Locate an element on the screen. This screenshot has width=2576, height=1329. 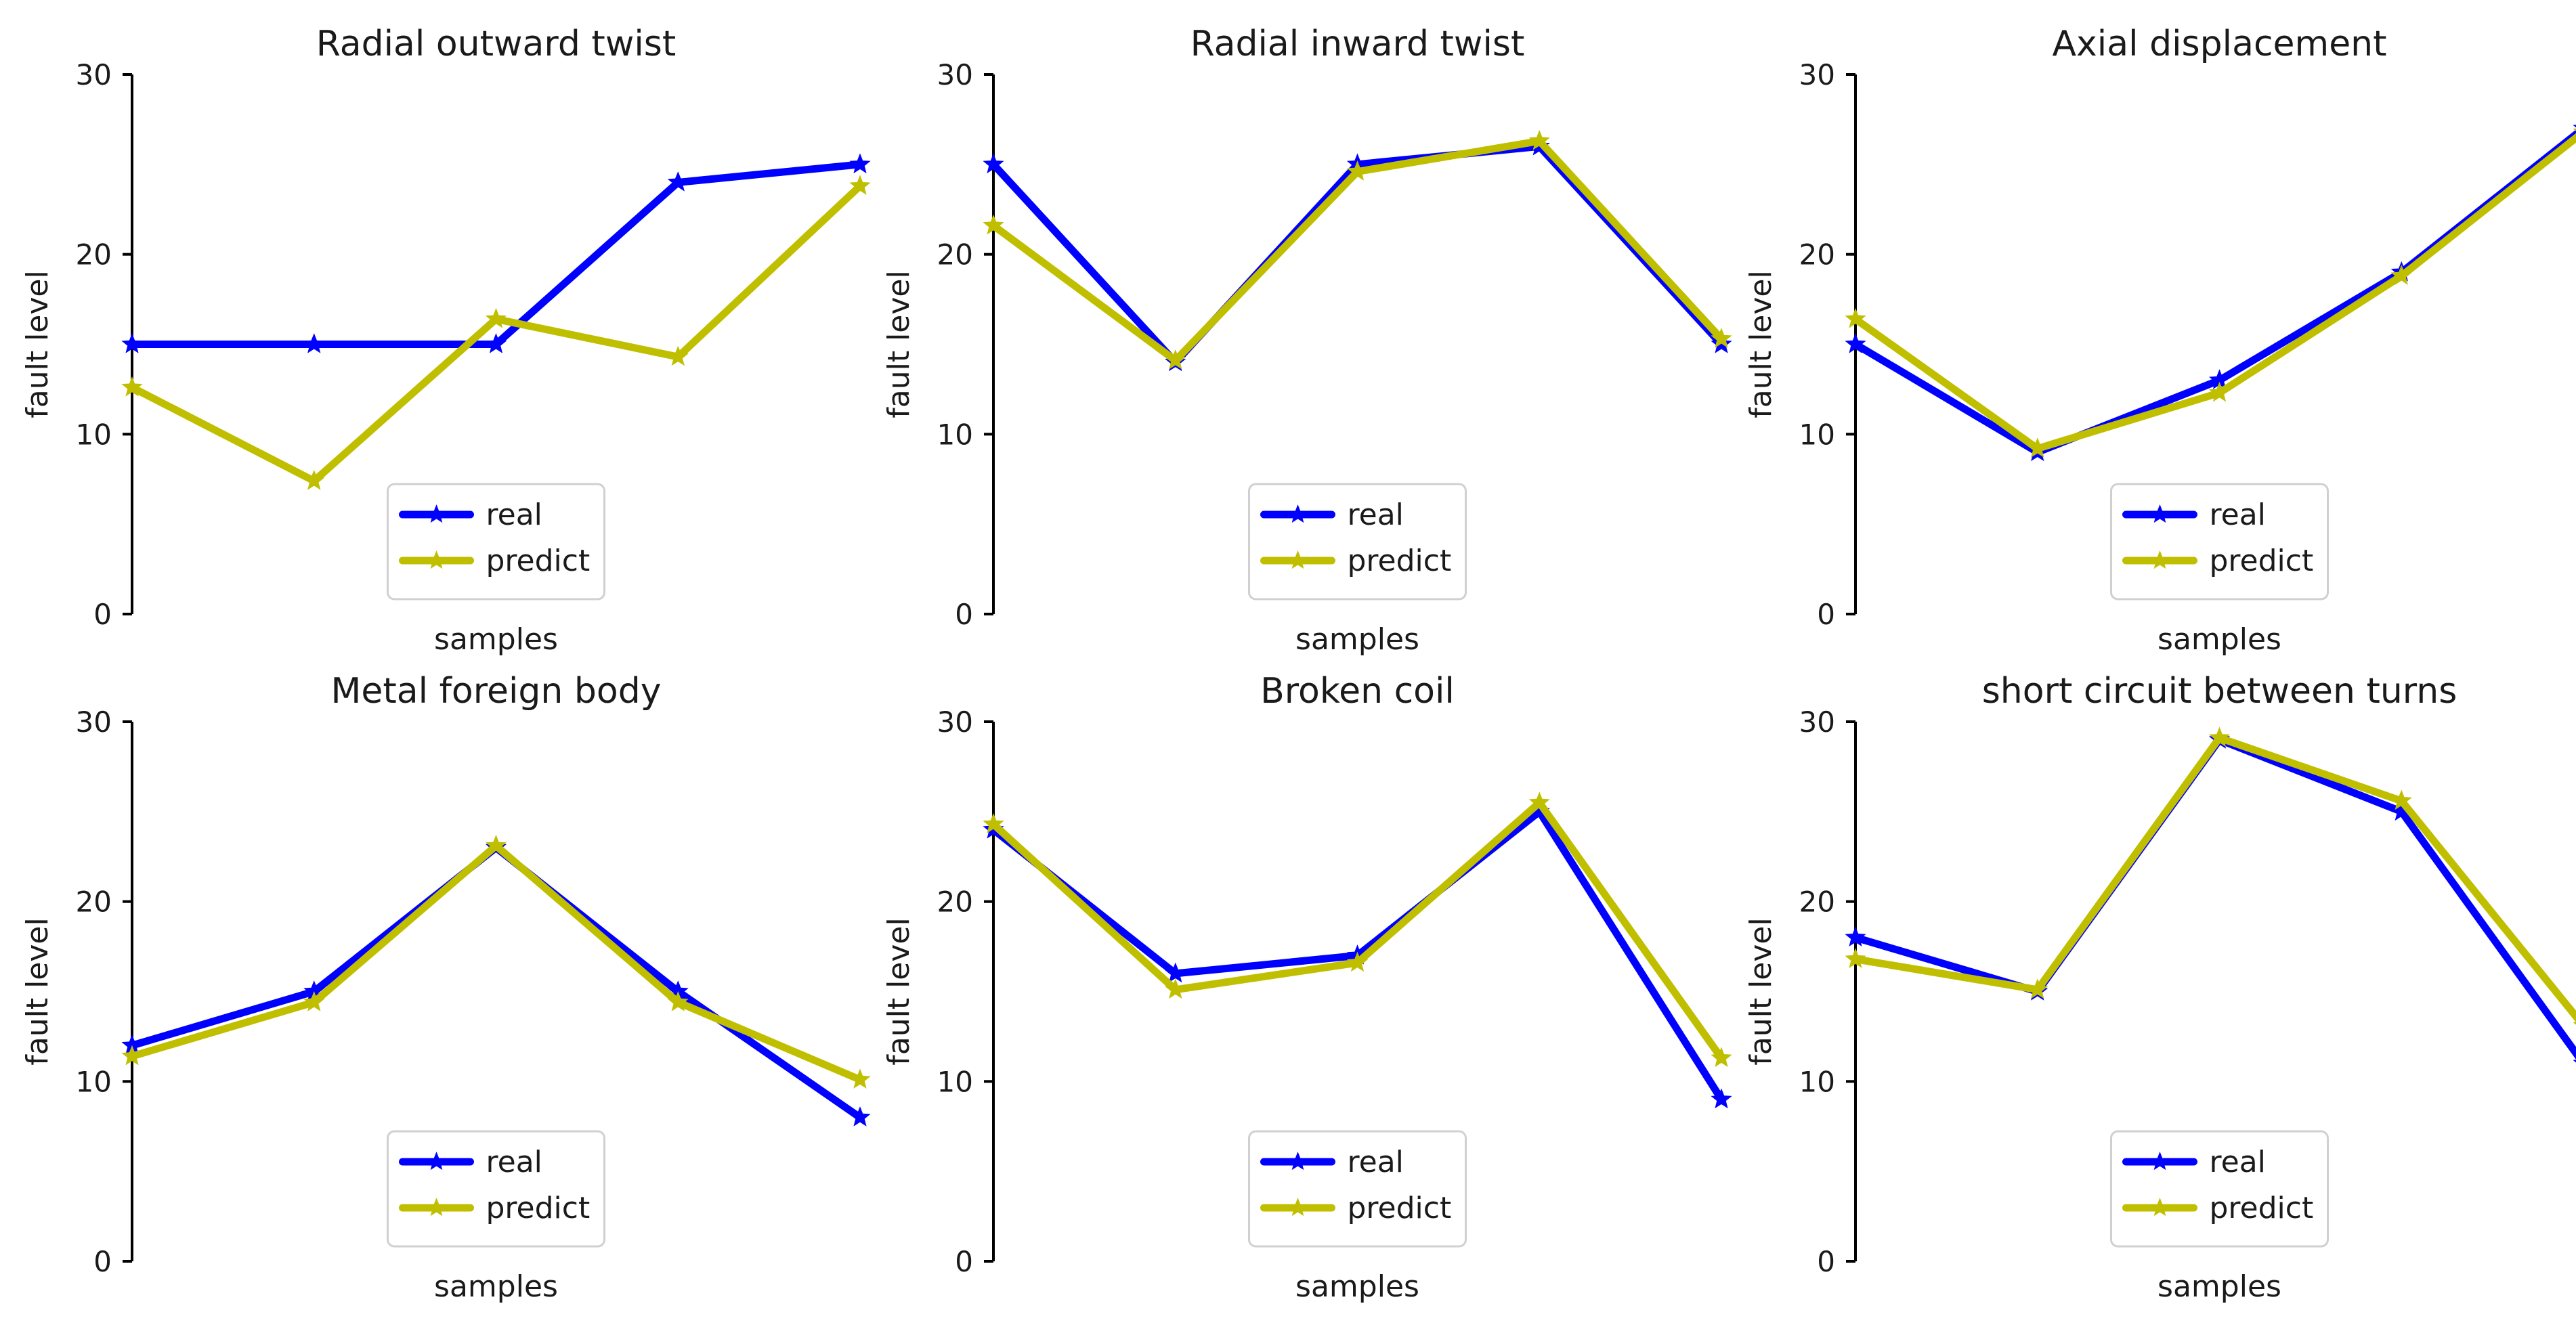
subplot-title: Broken coil is located at coordinates (1357, 691).